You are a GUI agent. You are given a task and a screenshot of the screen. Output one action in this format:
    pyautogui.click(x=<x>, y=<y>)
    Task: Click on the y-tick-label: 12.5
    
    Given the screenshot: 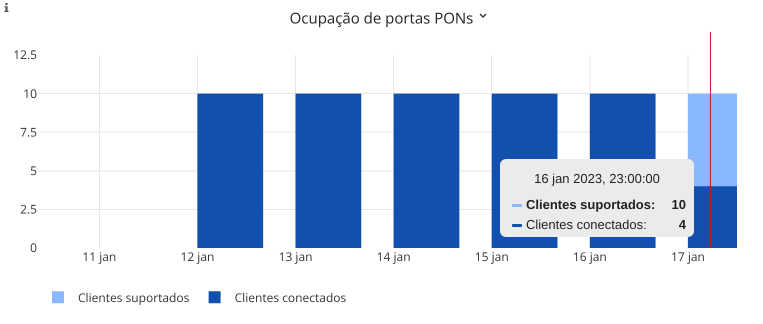 What is the action you would take?
    pyautogui.click(x=25, y=55)
    